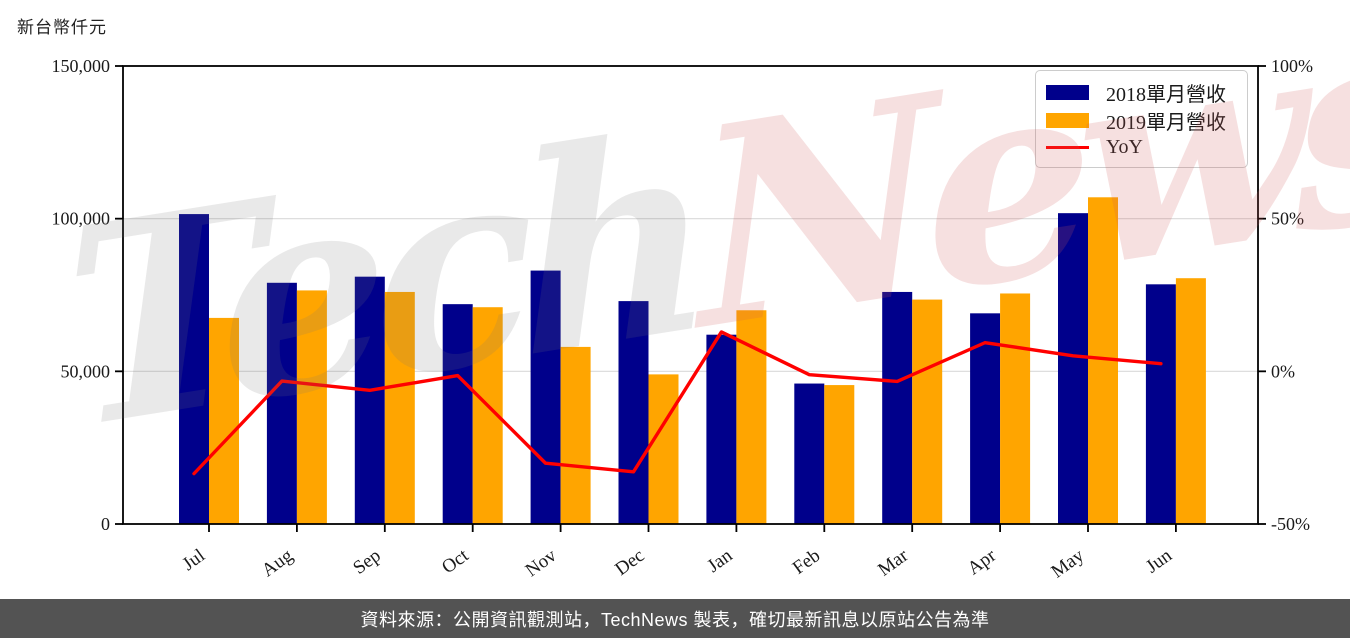  Describe the element at coordinates (1015, 408) in the screenshot. I see `bar-2019-Apr` at that location.